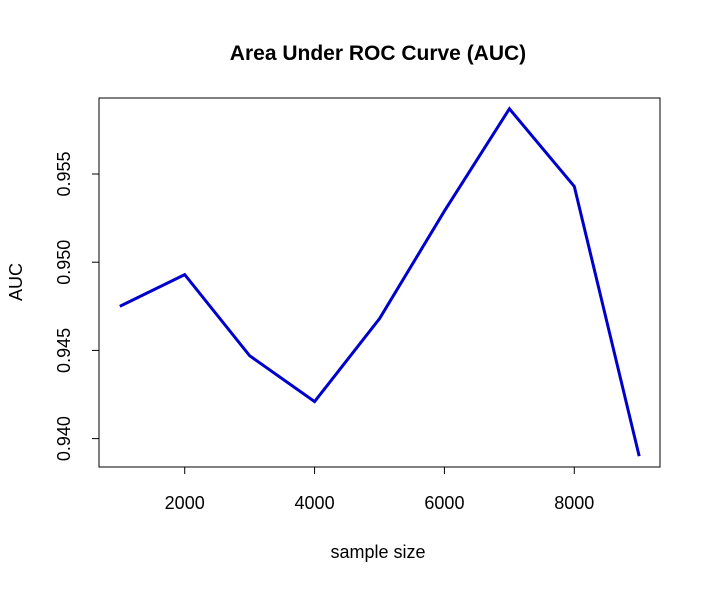  I want to click on y-tick-label: 0.950, so click(64, 262).